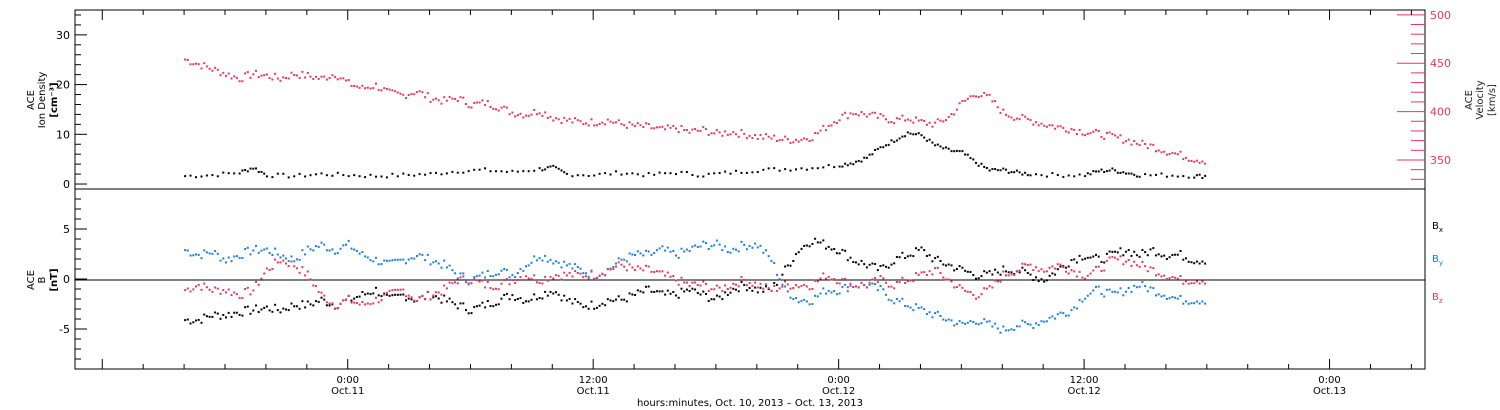 This screenshot has height=410, width=1500. What do you see at coordinates (838, 391) in the screenshot?
I see `date-tick-label: Oct.12` at bounding box center [838, 391].